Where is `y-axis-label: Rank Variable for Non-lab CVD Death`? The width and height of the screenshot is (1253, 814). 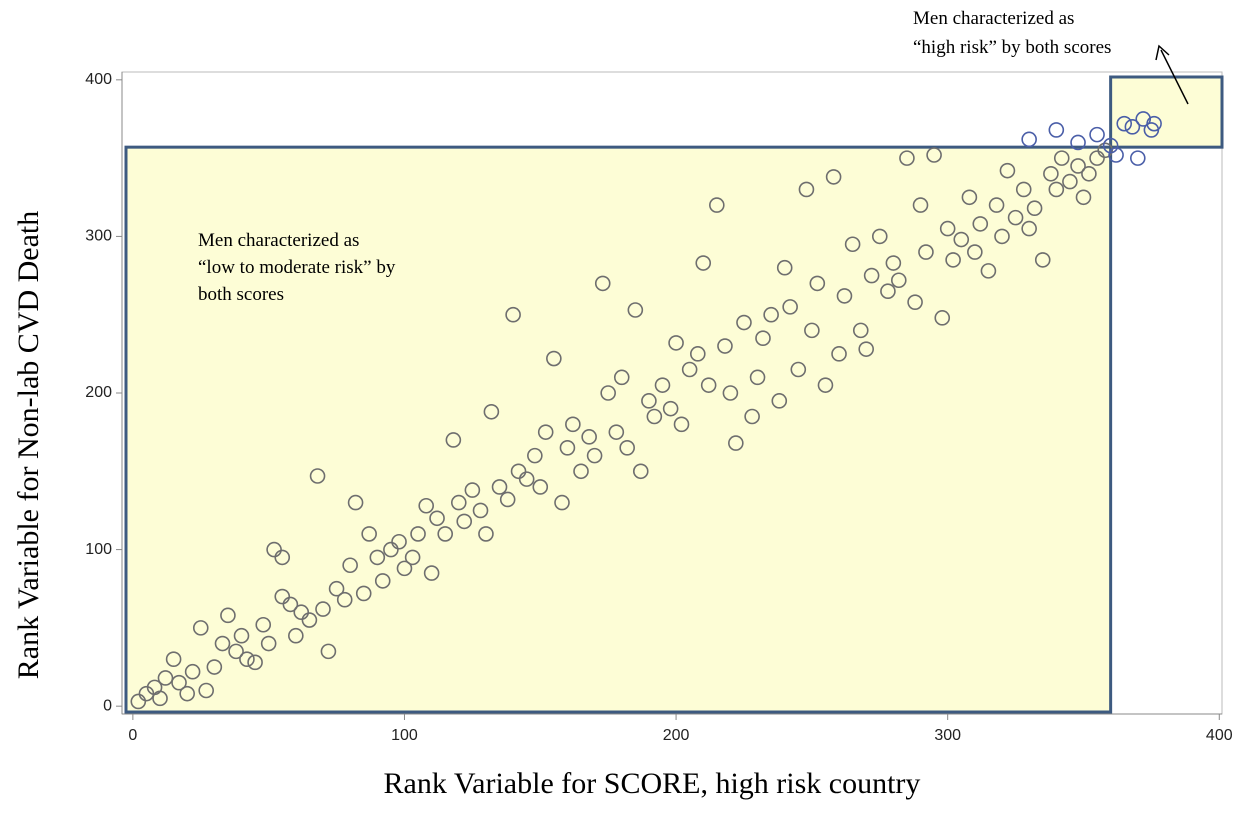
y-axis-label: Rank Variable for Non-lab CVD Death is located at coordinates (28, 445).